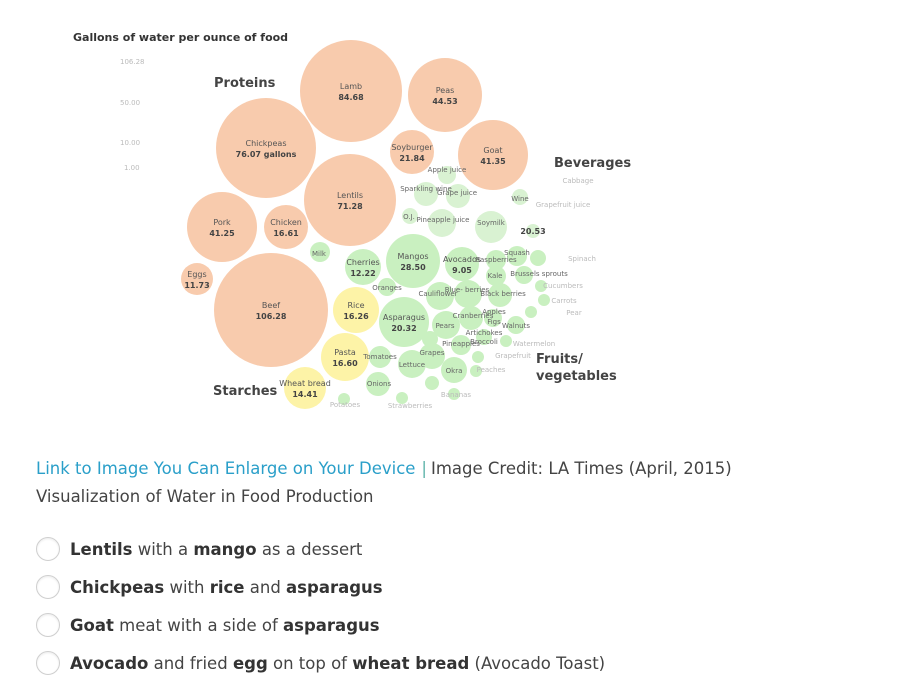 The height and width of the screenshot is (697, 903). I want to click on produce-label: Pear, so click(574, 313).